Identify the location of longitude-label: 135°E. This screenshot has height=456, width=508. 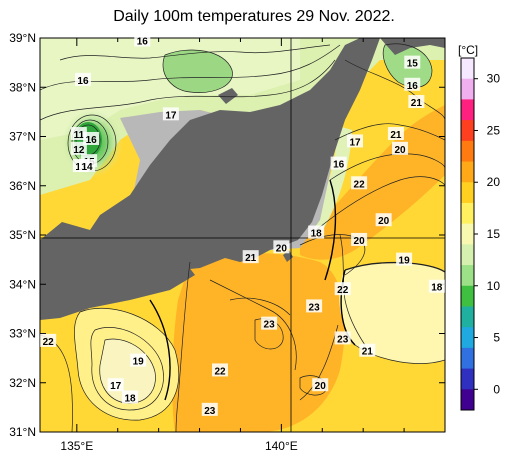
(76, 446).